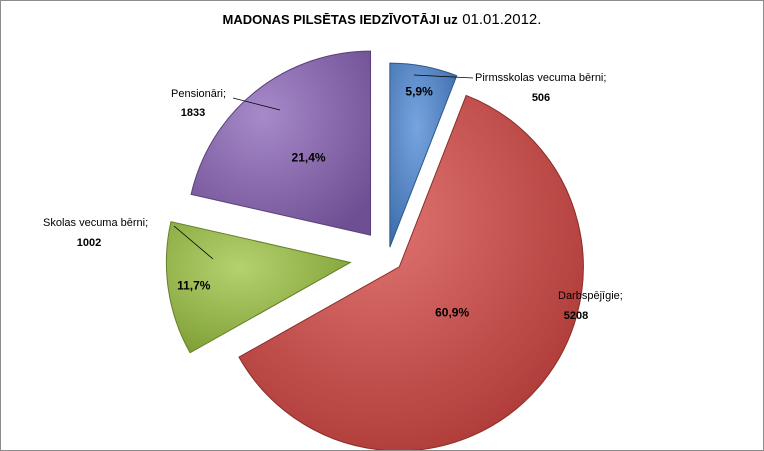 Image resolution: width=764 pixels, height=451 pixels. I want to click on value-label-preschool: 506, so click(541, 98).